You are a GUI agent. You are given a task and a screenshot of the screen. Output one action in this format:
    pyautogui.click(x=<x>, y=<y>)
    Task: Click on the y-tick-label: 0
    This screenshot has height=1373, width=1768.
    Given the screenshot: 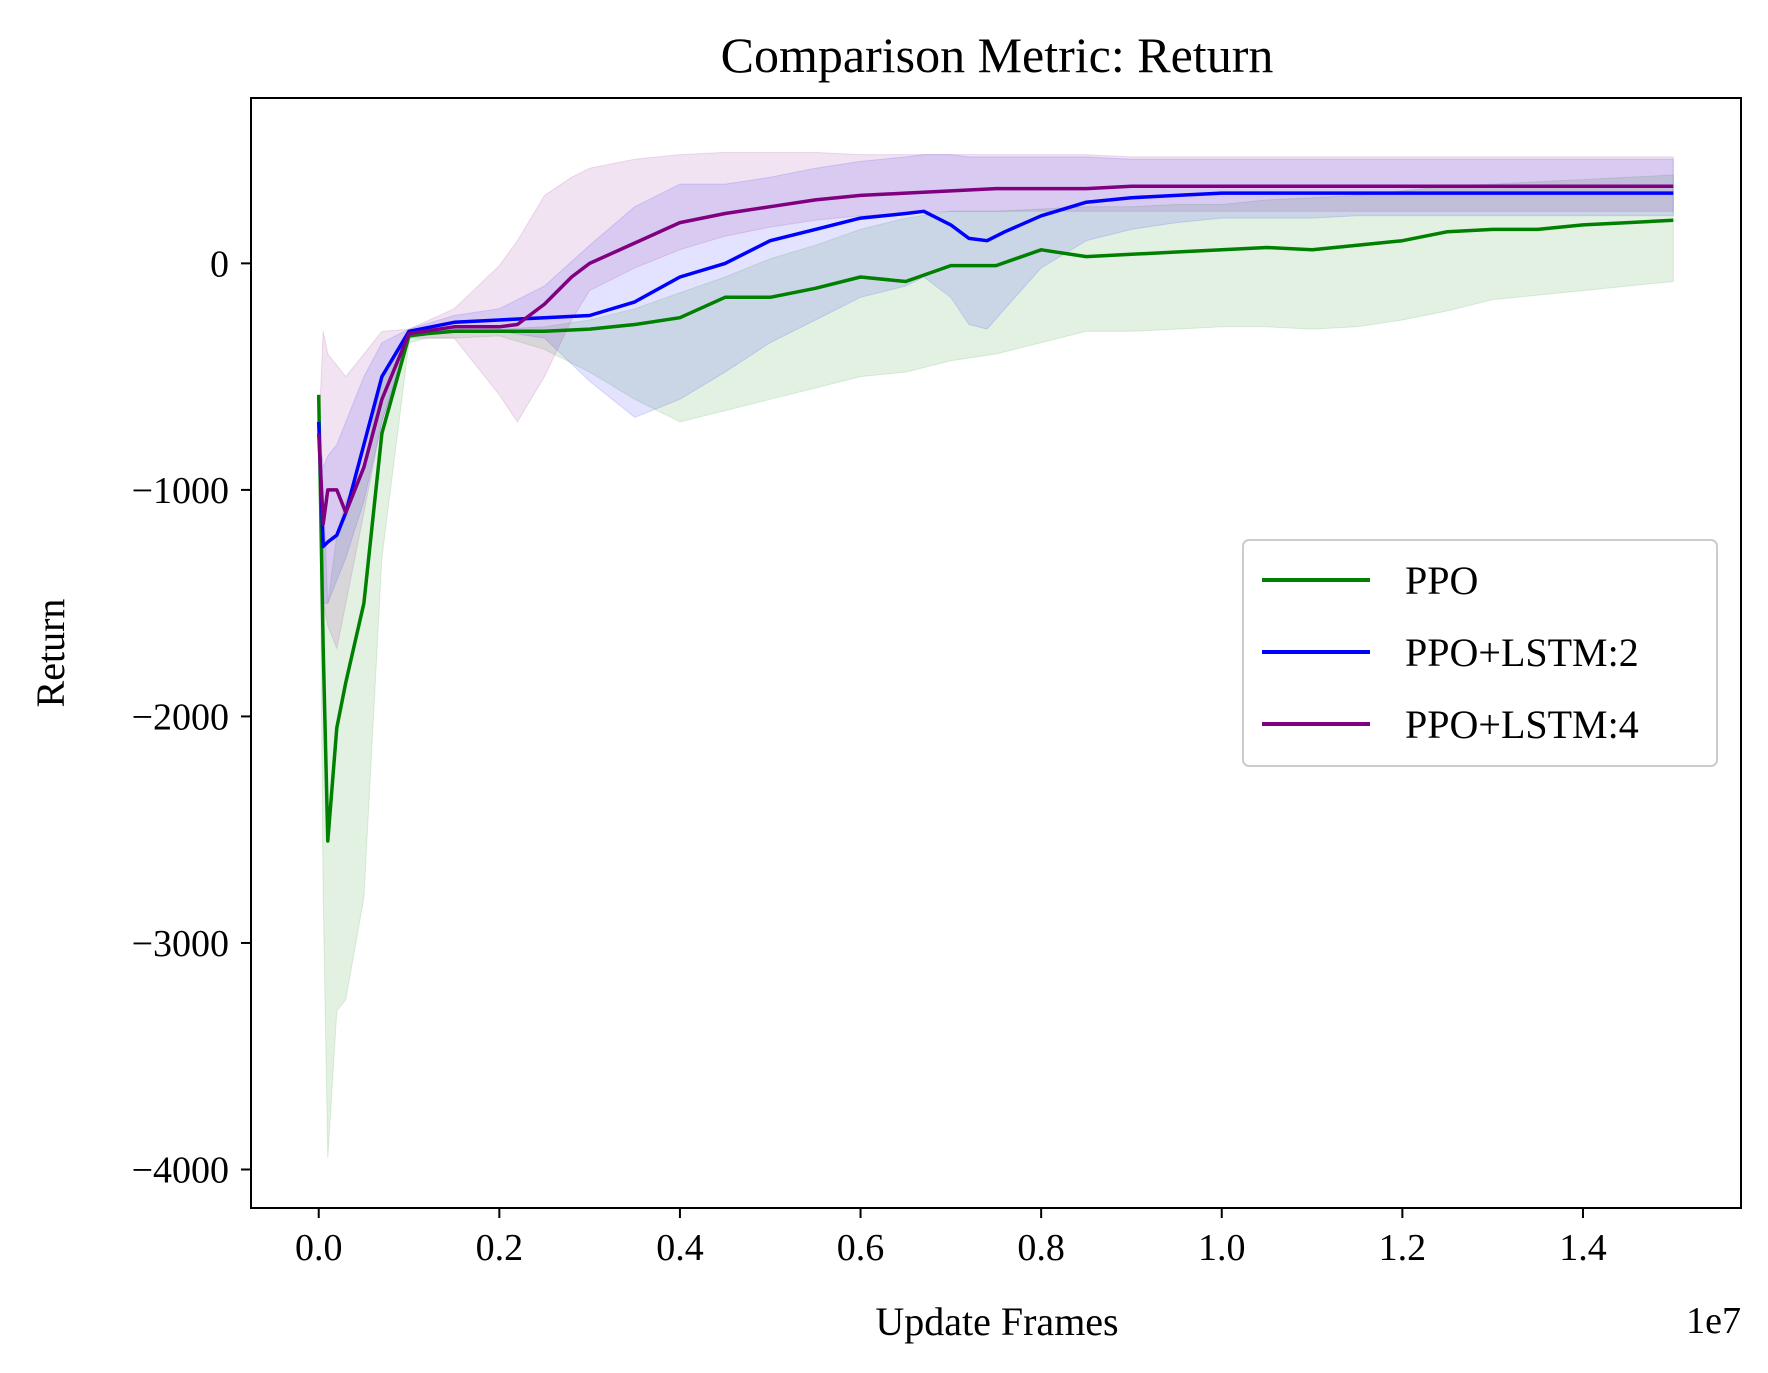 What is the action you would take?
    pyautogui.click(x=219, y=264)
    